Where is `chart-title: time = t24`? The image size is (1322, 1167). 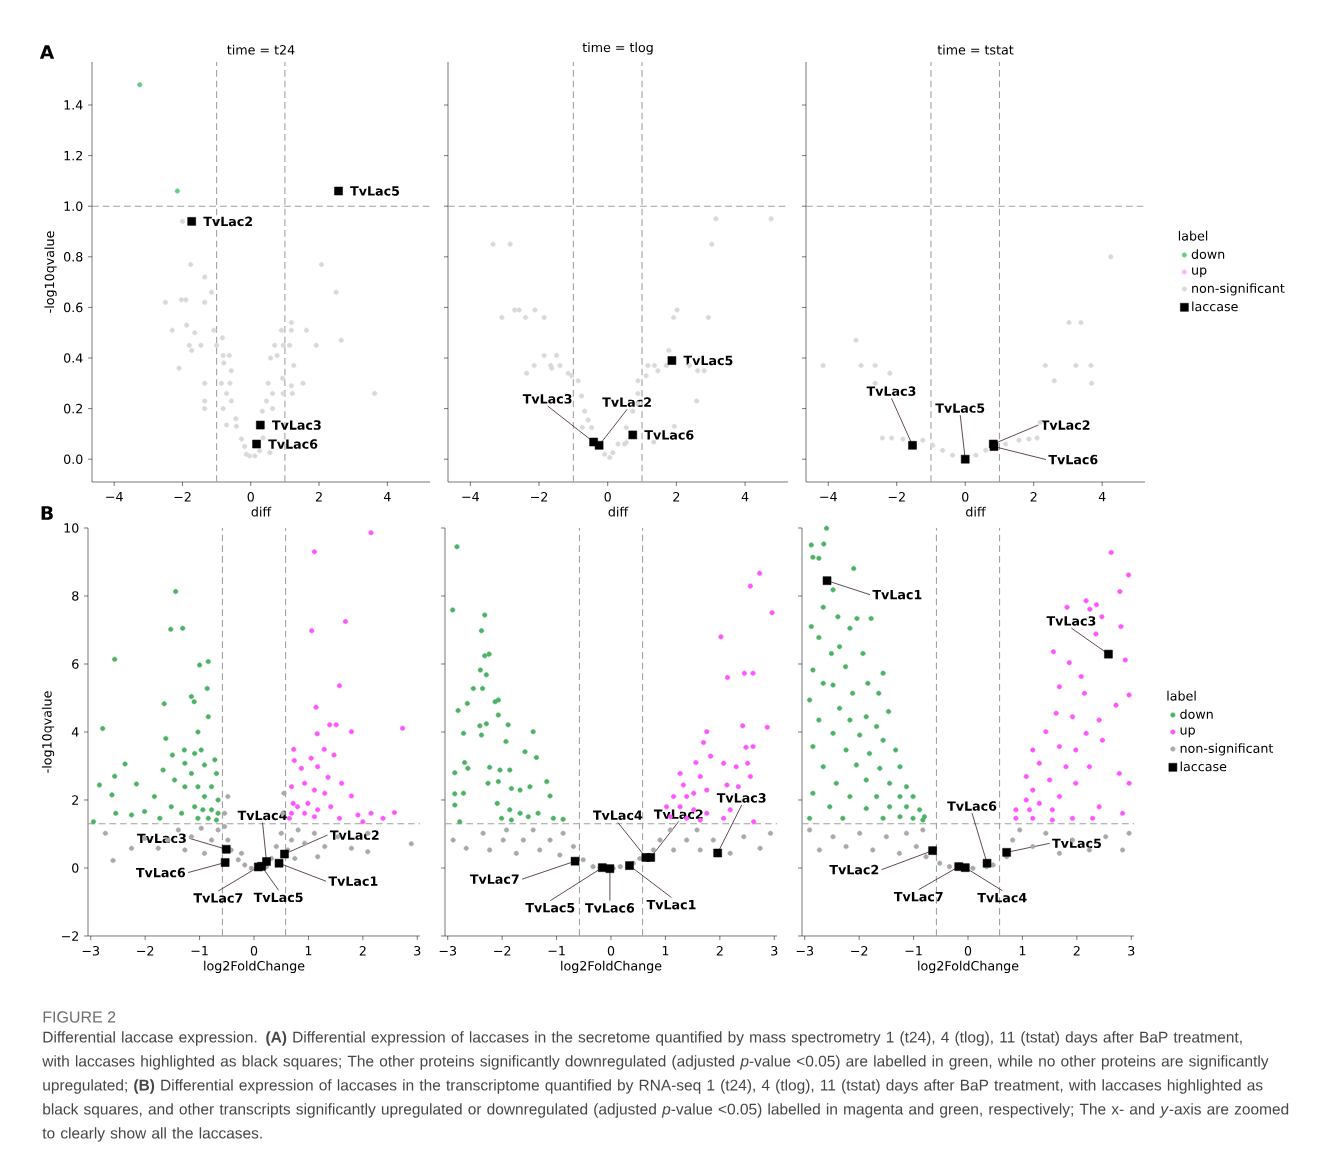
chart-title: time = t24 is located at coordinates (261, 49).